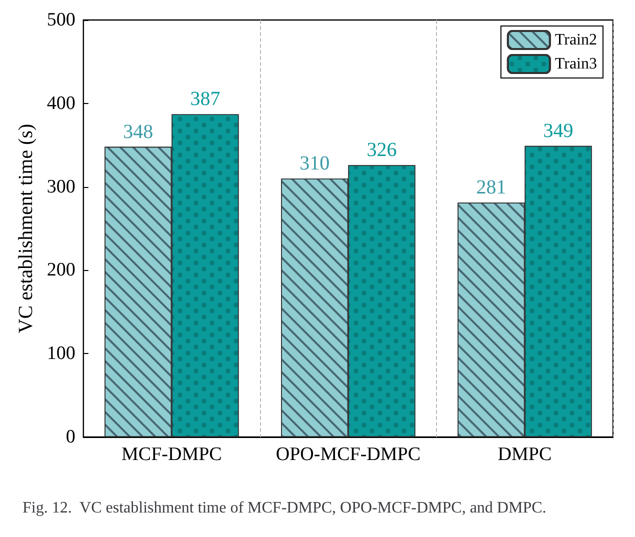 The image size is (635, 537). What do you see at coordinates (576, 40) in the screenshot?
I see `legend-label: Train2` at bounding box center [576, 40].